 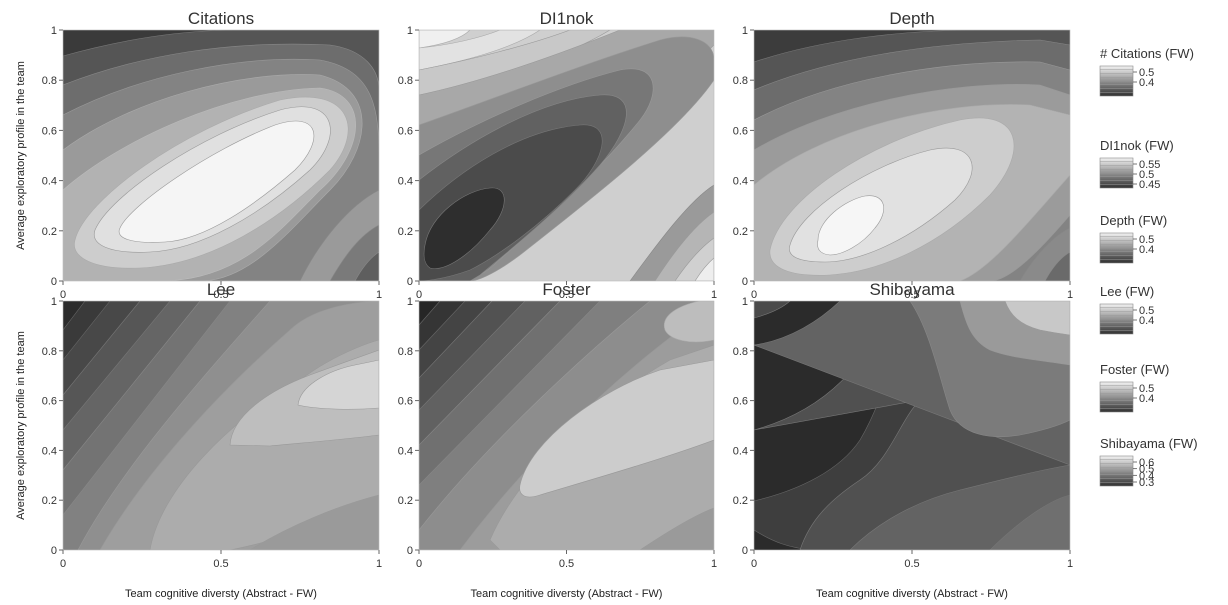 I want to click on legend-tick-label: 0.3, so click(x=1146, y=483).